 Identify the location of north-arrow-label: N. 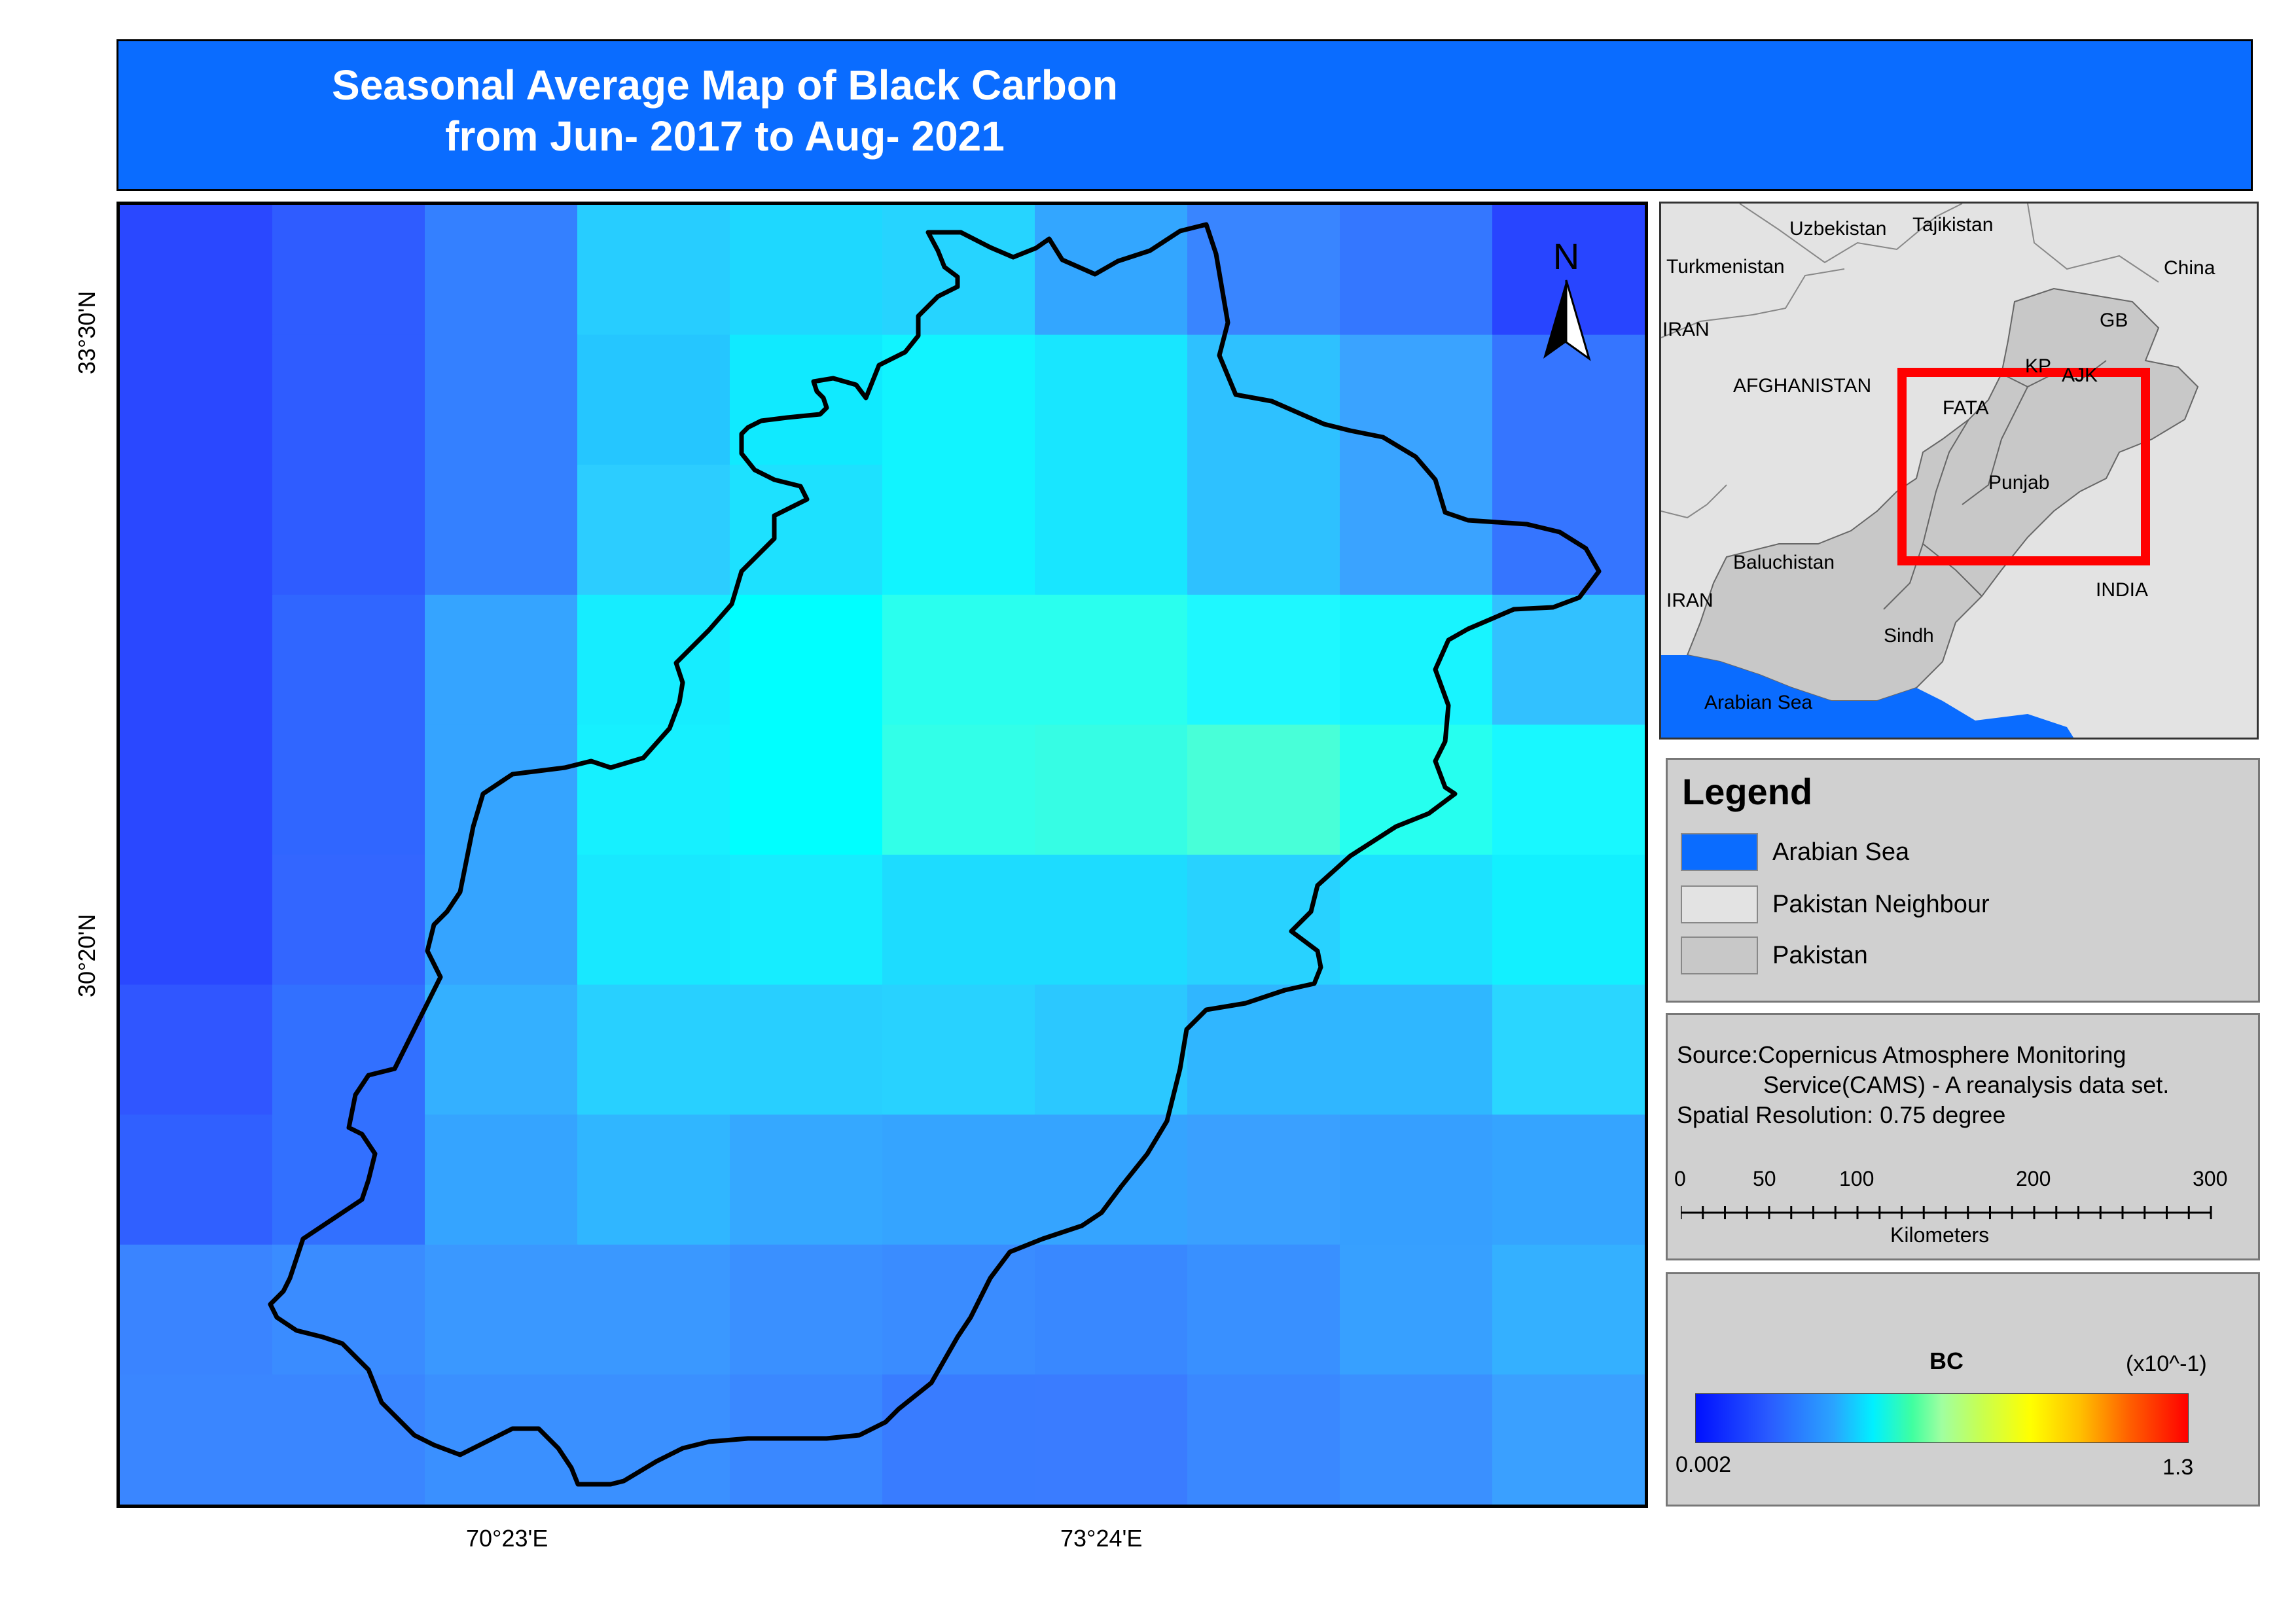
(1566, 256).